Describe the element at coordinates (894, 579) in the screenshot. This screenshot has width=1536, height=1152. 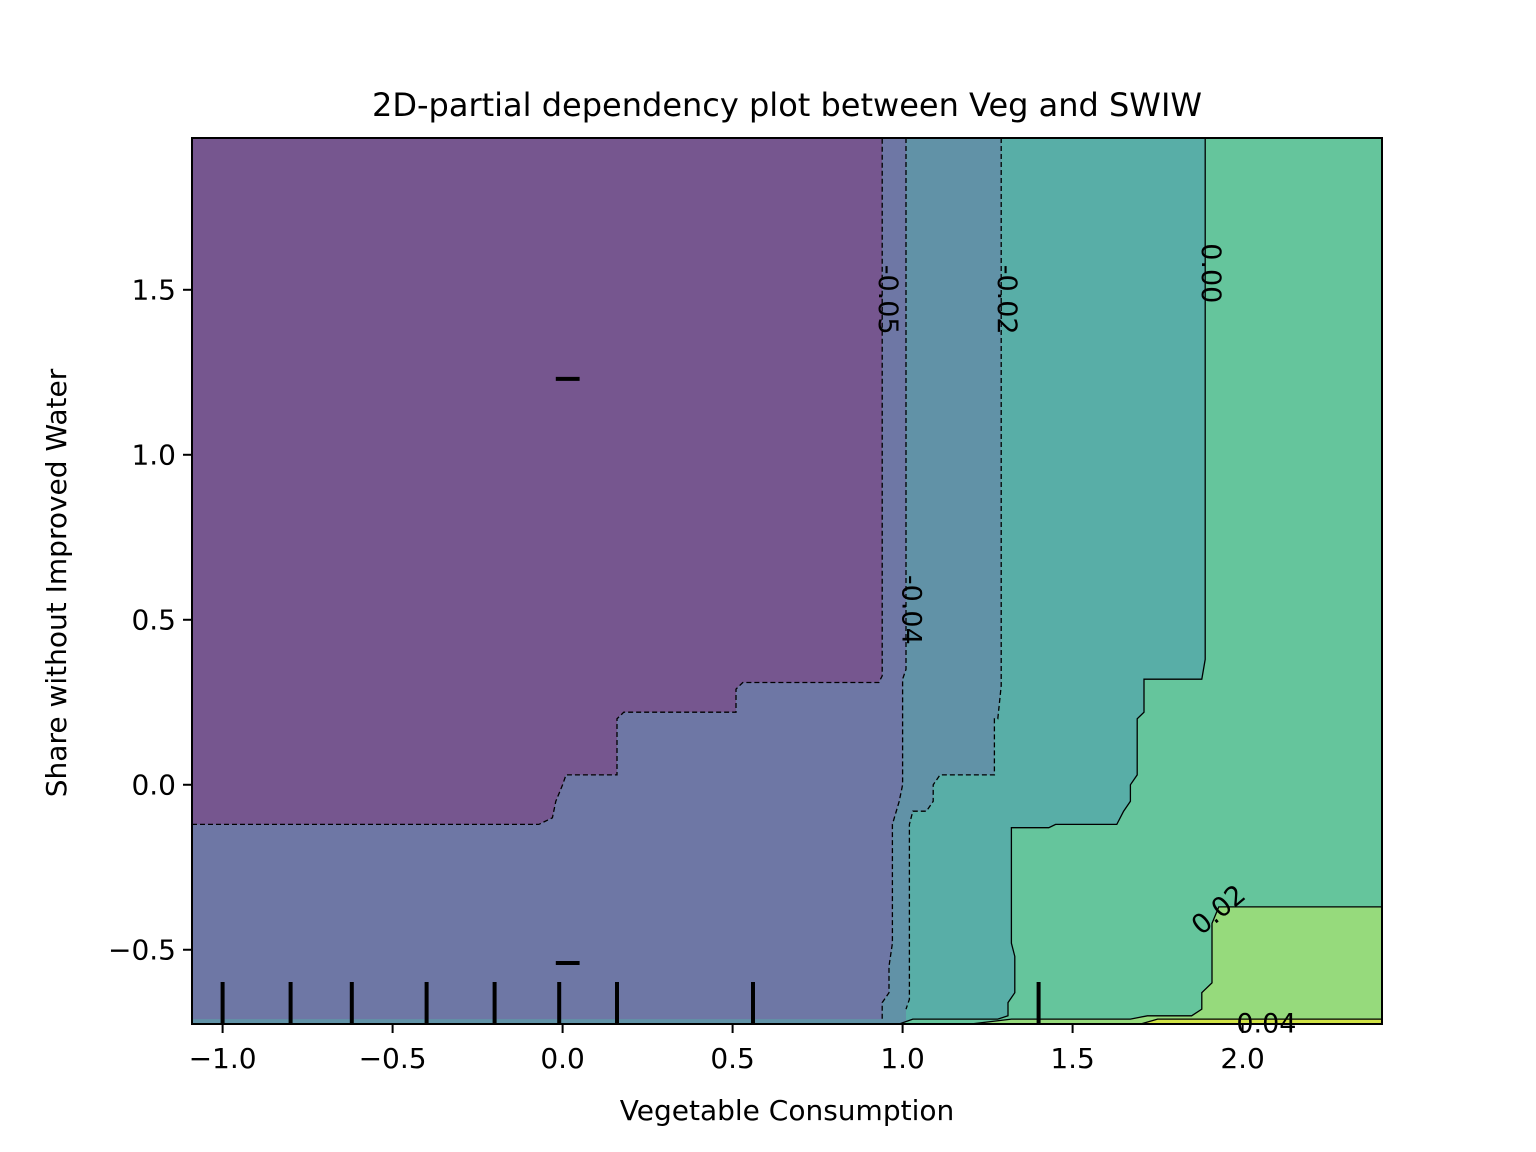
I see `contour-line--0.04` at that location.